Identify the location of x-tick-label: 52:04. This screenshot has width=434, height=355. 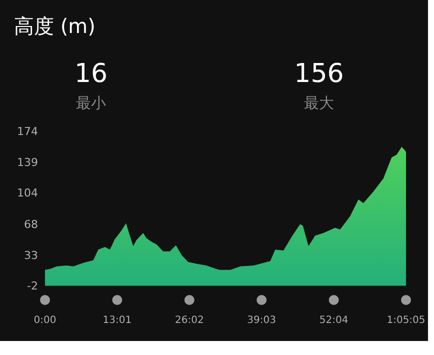
(333, 320).